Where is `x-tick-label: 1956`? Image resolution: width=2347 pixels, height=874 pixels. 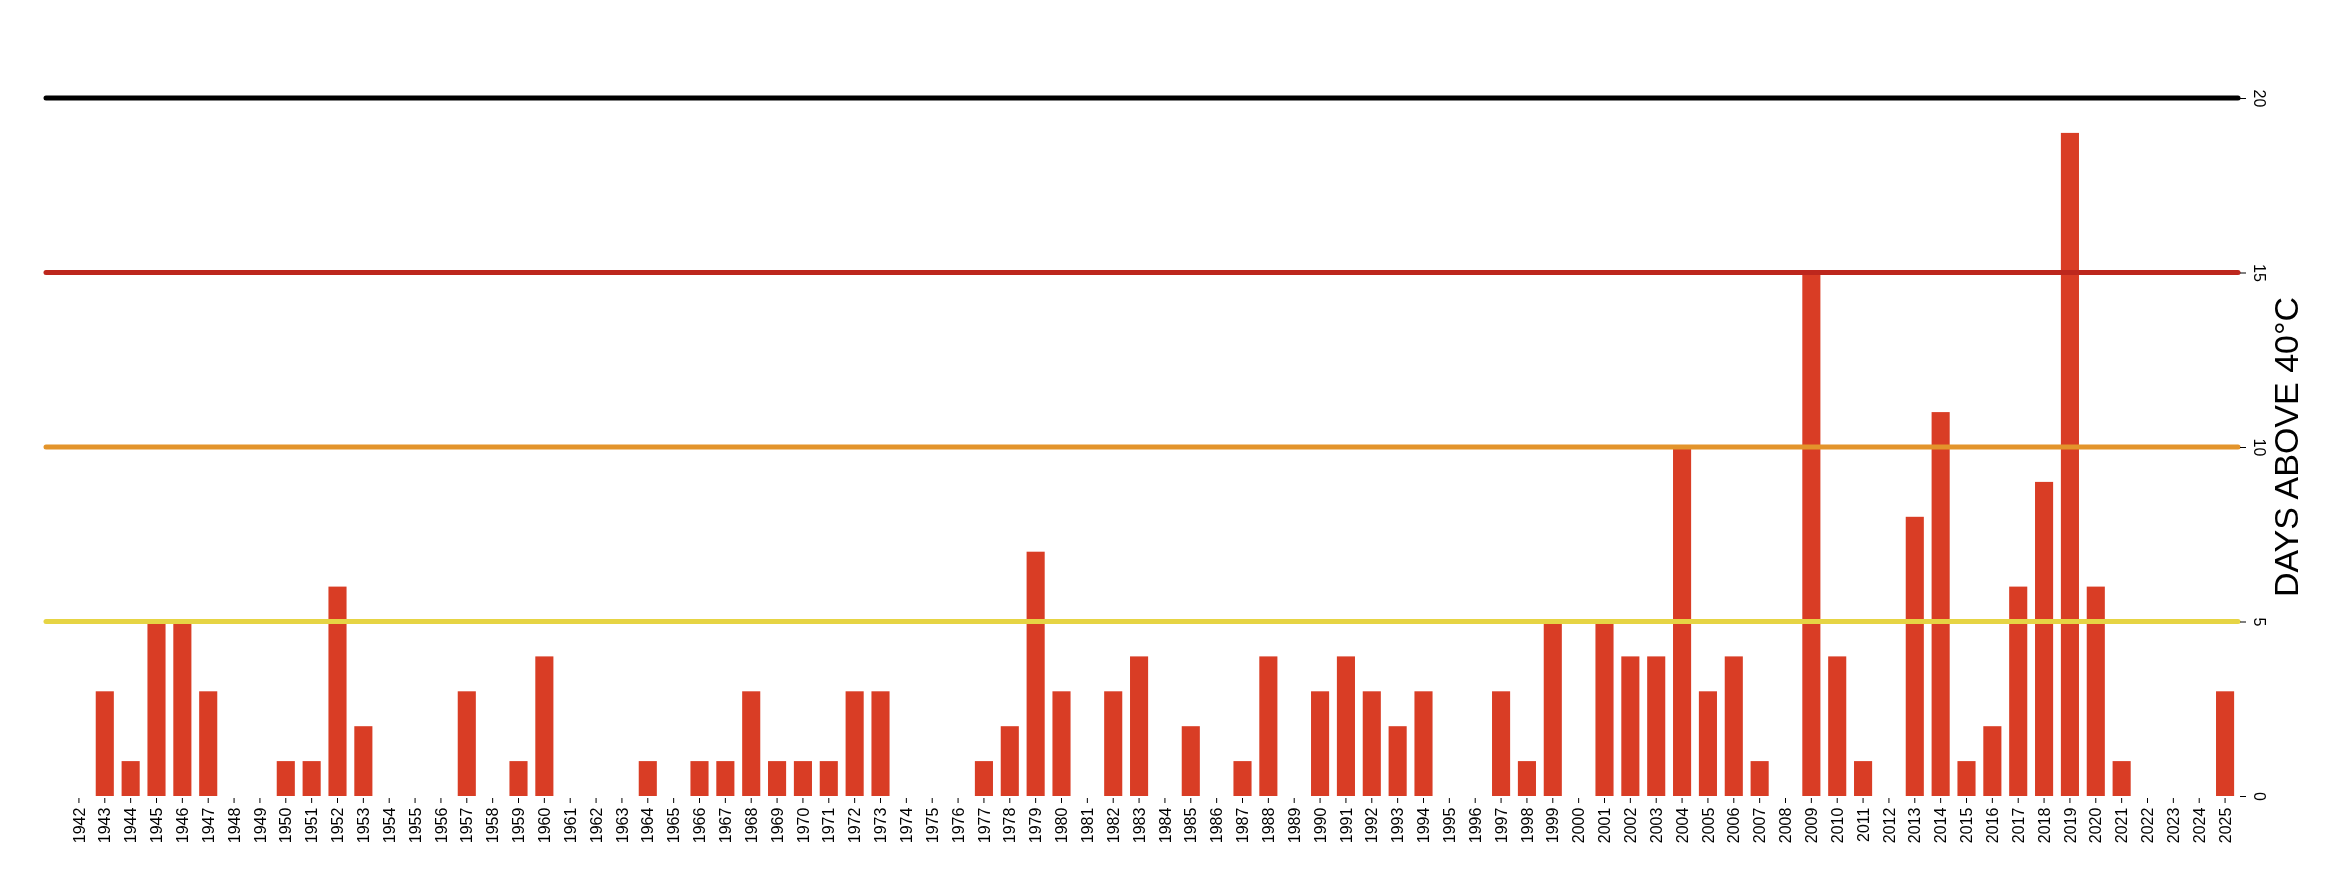 x-tick-label: 1956 is located at coordinates (441, 825).